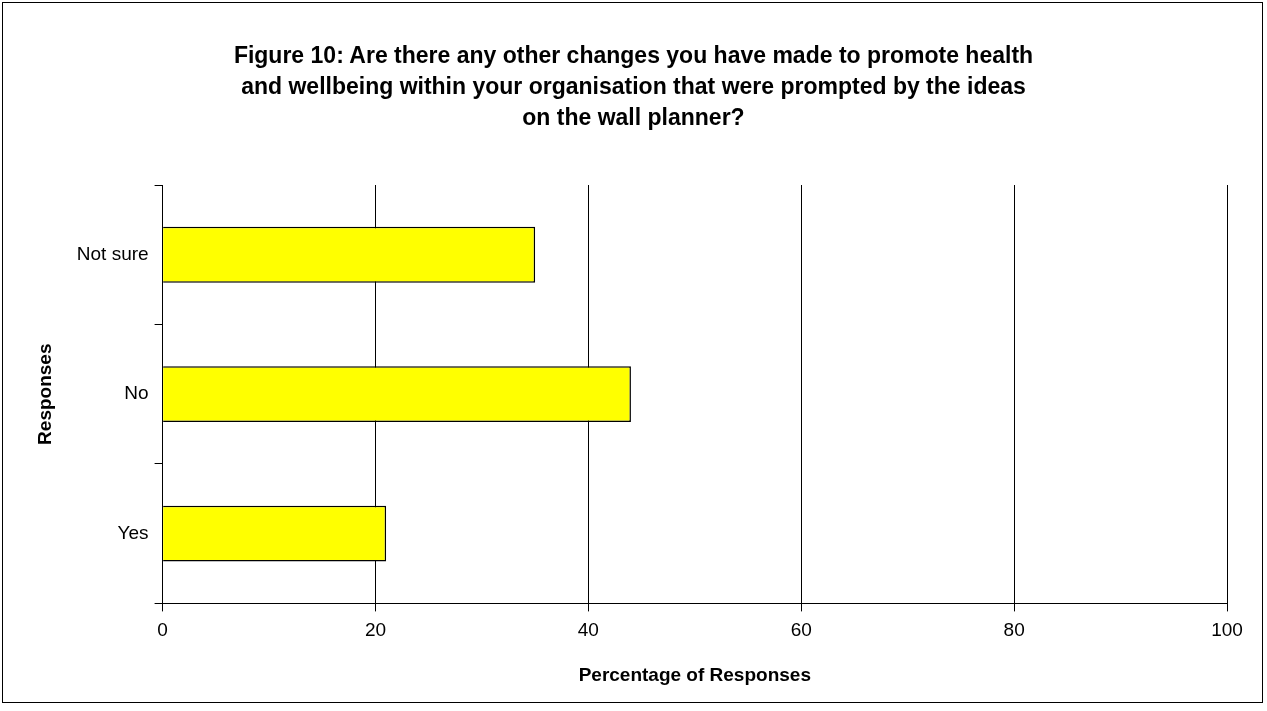  Describe the element at coordinates (1227, 630) in the screenshot. I see `x-tick-label: 100` at that location.